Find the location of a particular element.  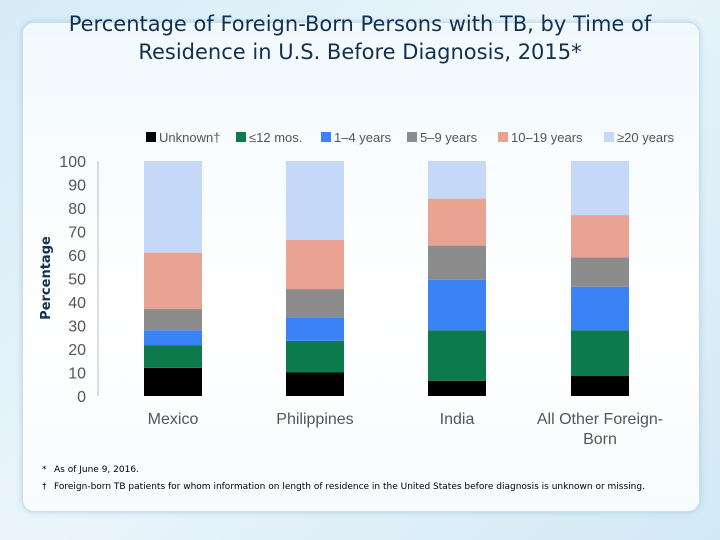

y-tick-label: 0 is located at coordinates (81, 397).